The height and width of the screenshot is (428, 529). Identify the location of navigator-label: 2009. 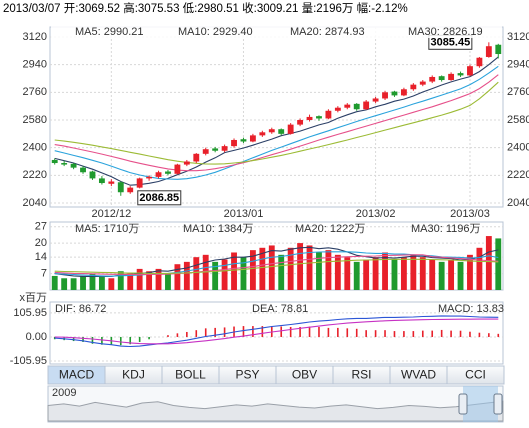
(64, 393).